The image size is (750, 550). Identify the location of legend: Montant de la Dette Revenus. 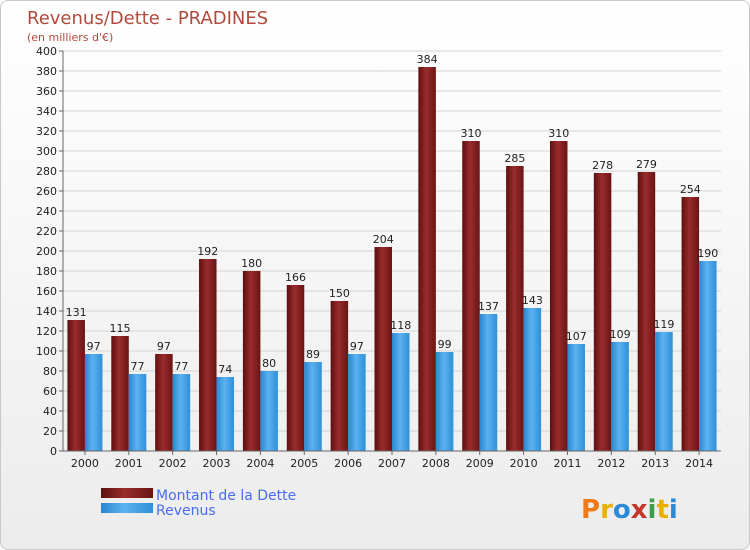
(198, 503).